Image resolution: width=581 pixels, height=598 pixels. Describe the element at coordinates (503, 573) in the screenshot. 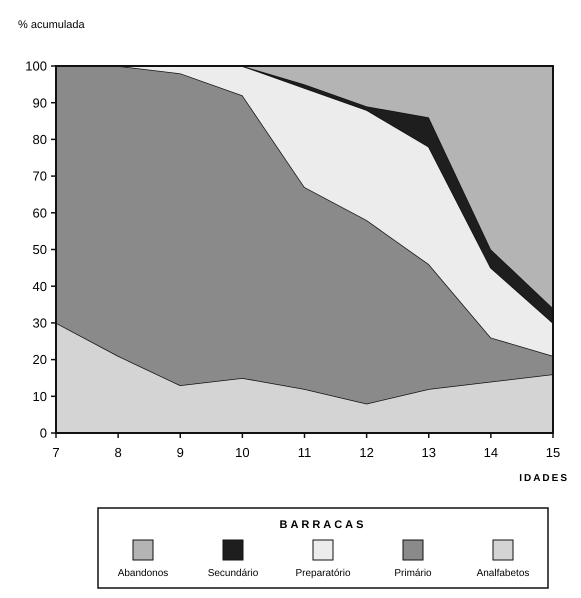

I see `legend-label: Analfabetos` at that location.